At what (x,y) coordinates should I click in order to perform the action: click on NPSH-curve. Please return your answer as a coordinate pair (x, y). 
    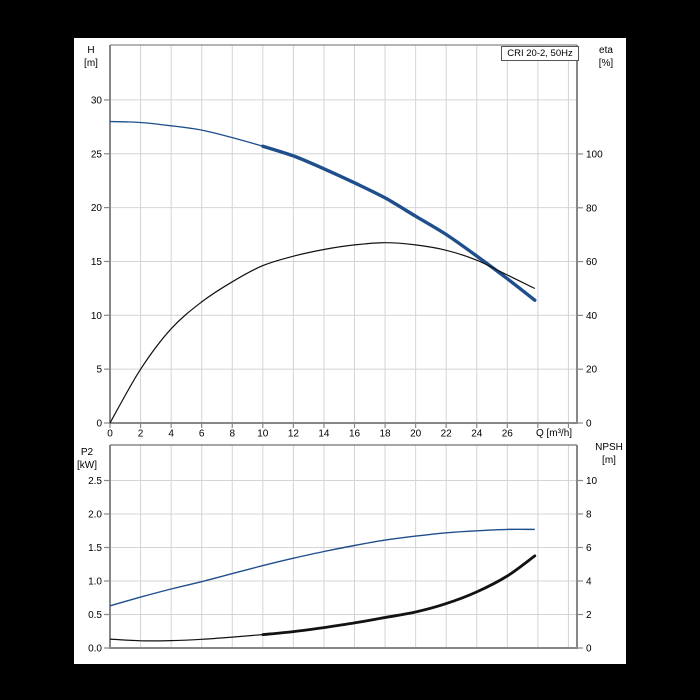
    Looking at the image, I should click on (323, 598).